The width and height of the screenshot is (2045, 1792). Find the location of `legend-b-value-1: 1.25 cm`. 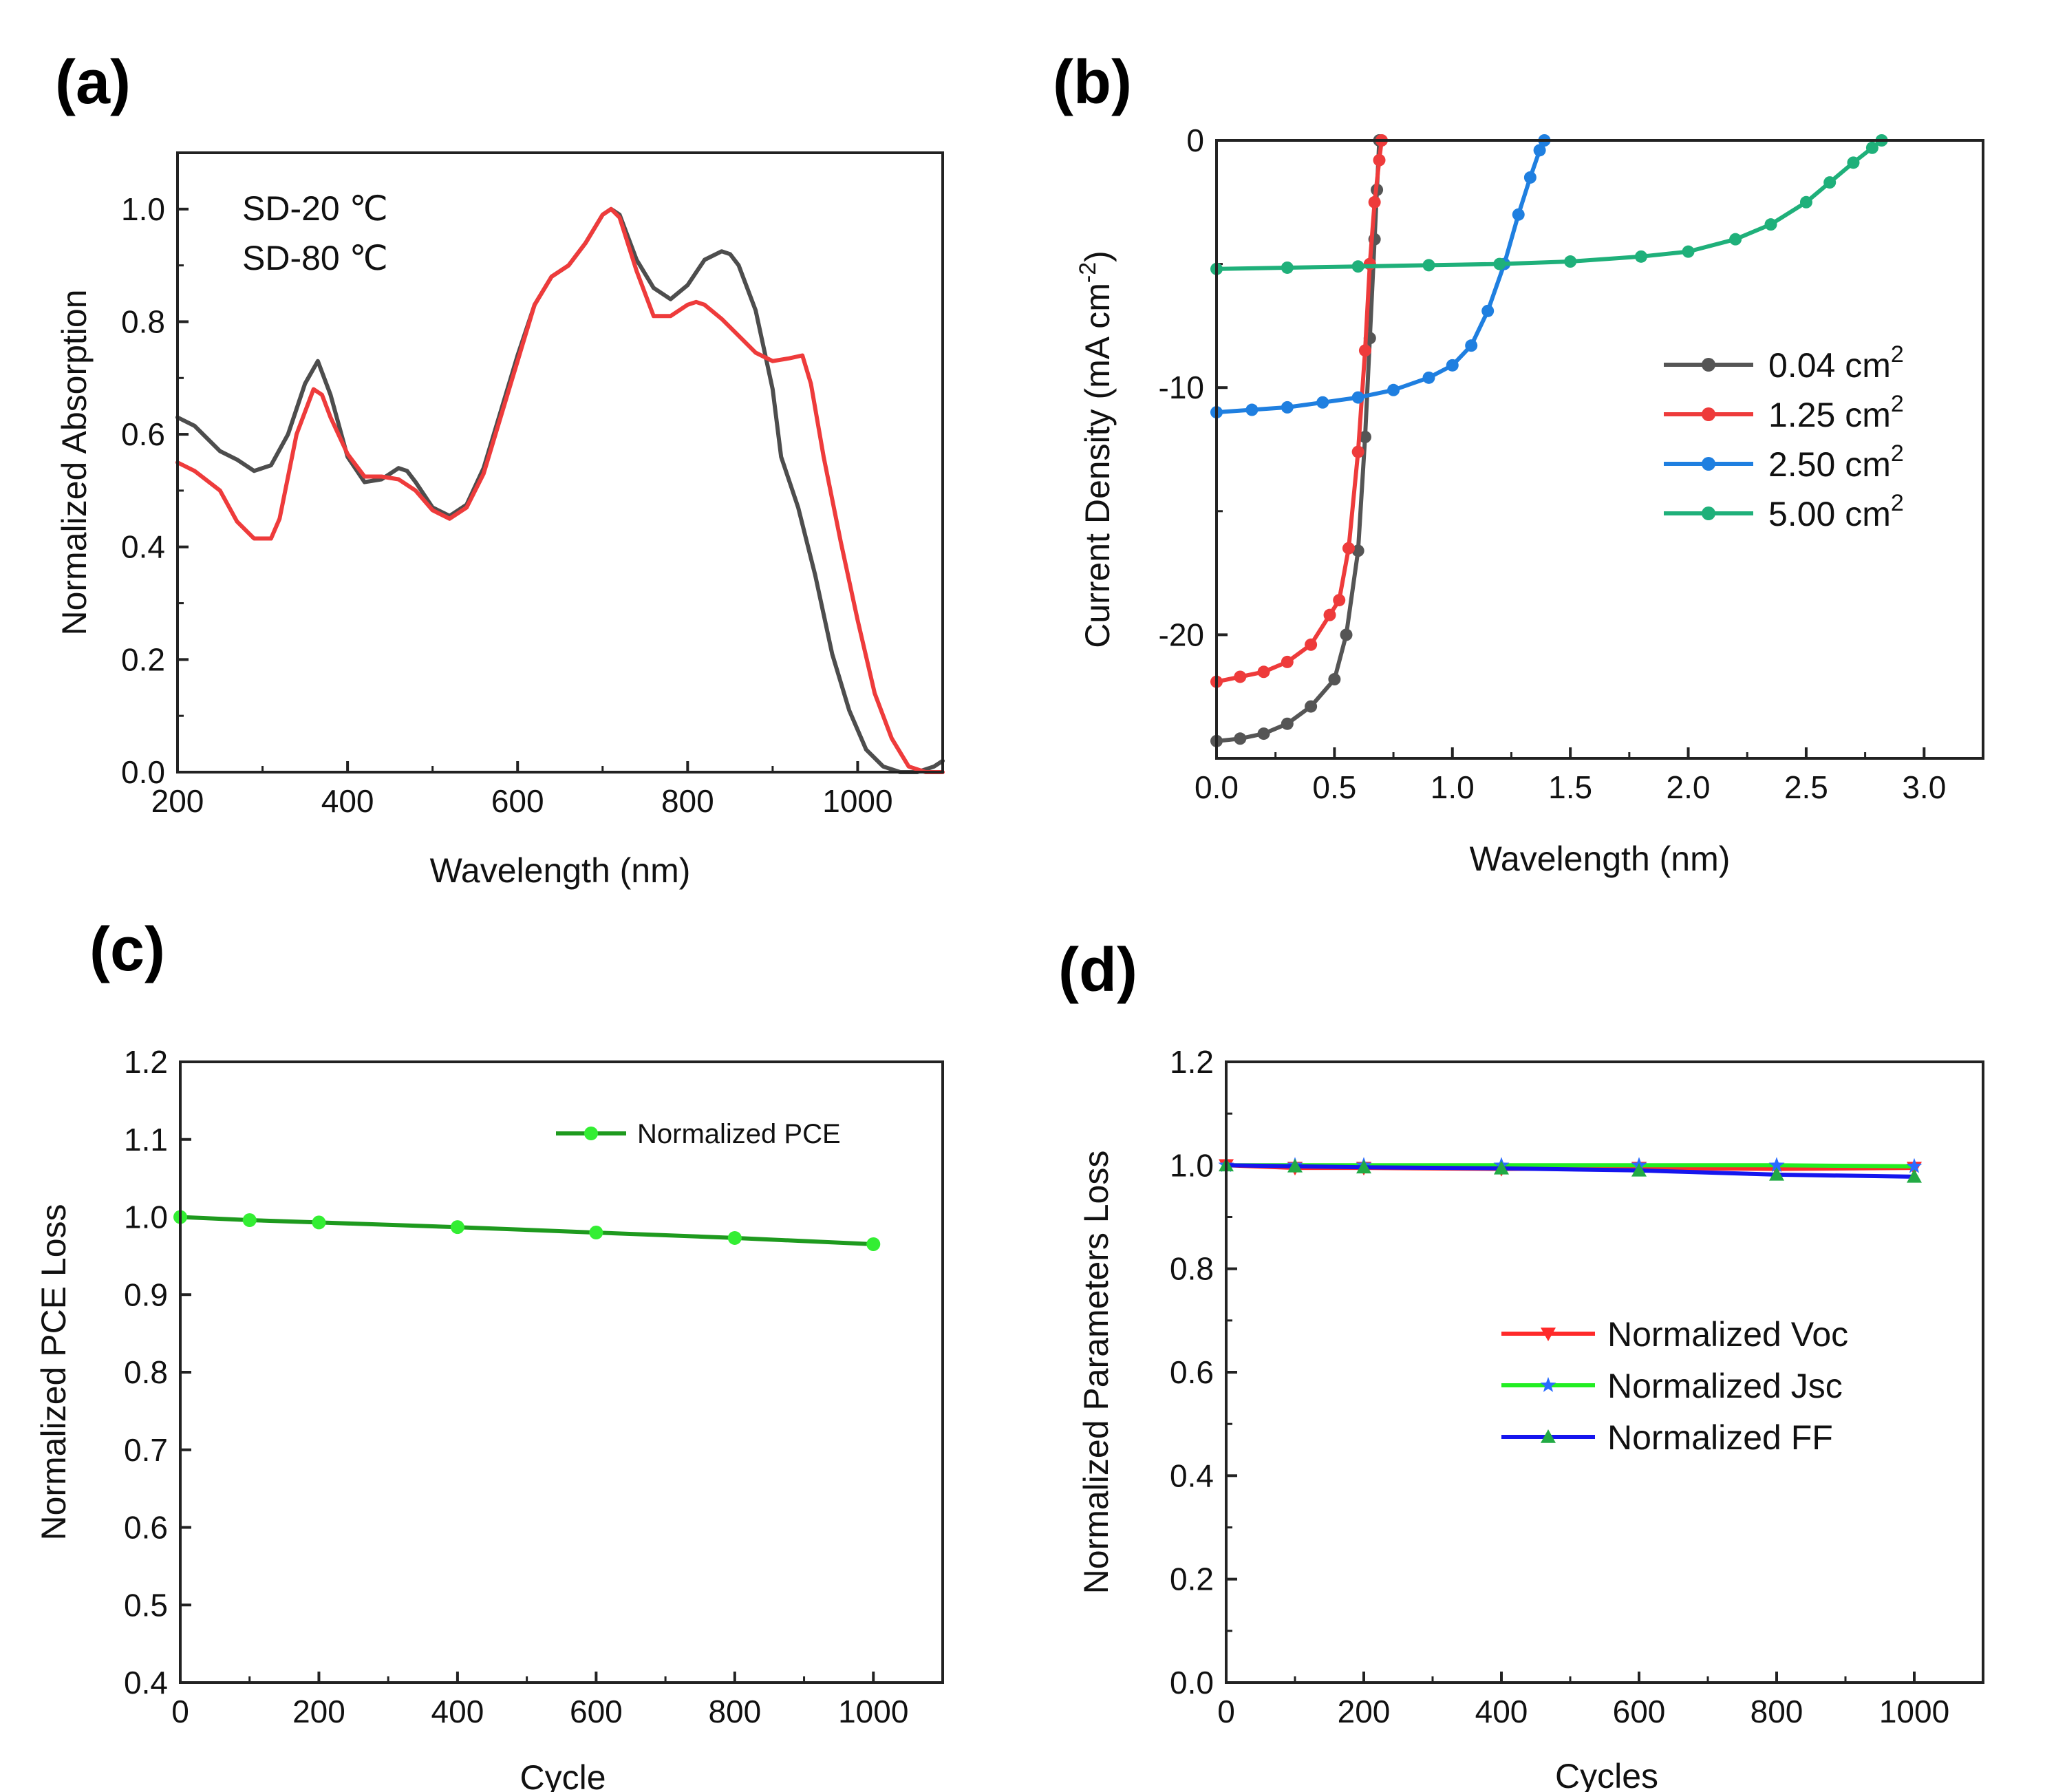

legend-b-value-1: 1.25 cm is located at coordinates (1830, 415).